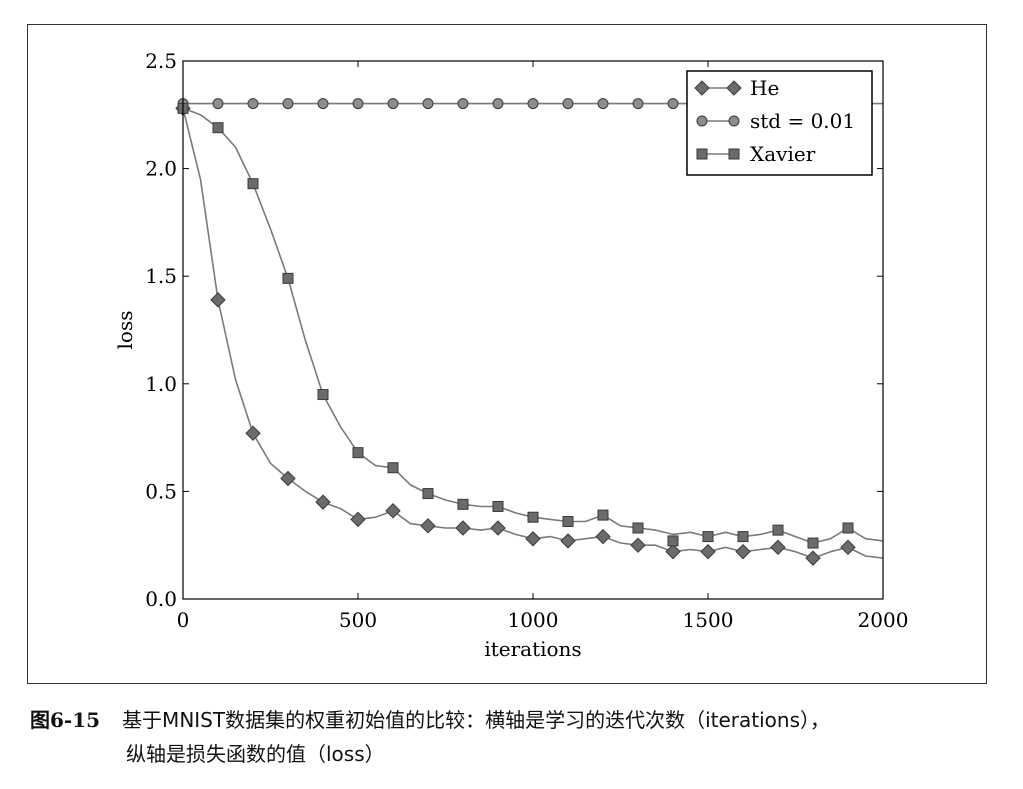 Image resolution: width=1023 pixels, height=789 pixels. What do you see at coordinates (161, 169) in the screenshot?
I see `y-tick-label: 2.0` at bounding box center [161, 169].